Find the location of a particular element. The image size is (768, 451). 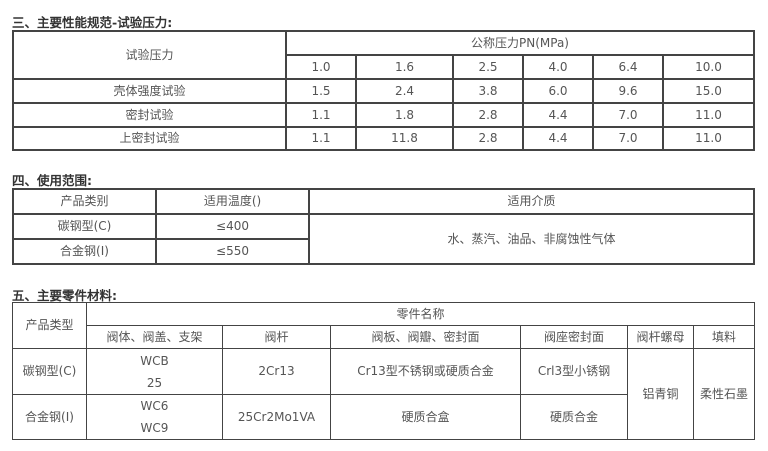

cell: ≤550 is located at coordinates (232, 251).